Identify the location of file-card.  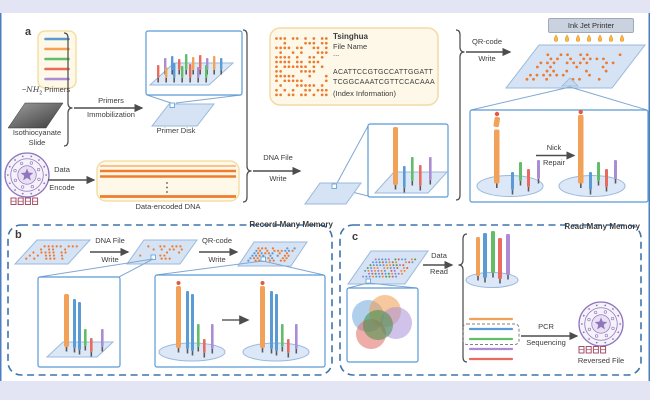
(354, 66).